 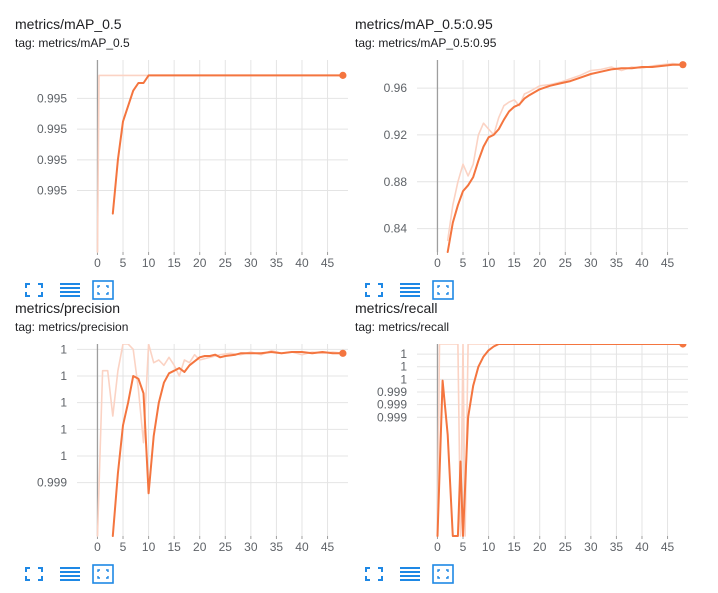 What do you see at coordinates (68, 308) in the screenshot?
I see `chart-title: metrics/precision` at bounding box center [68, 308].